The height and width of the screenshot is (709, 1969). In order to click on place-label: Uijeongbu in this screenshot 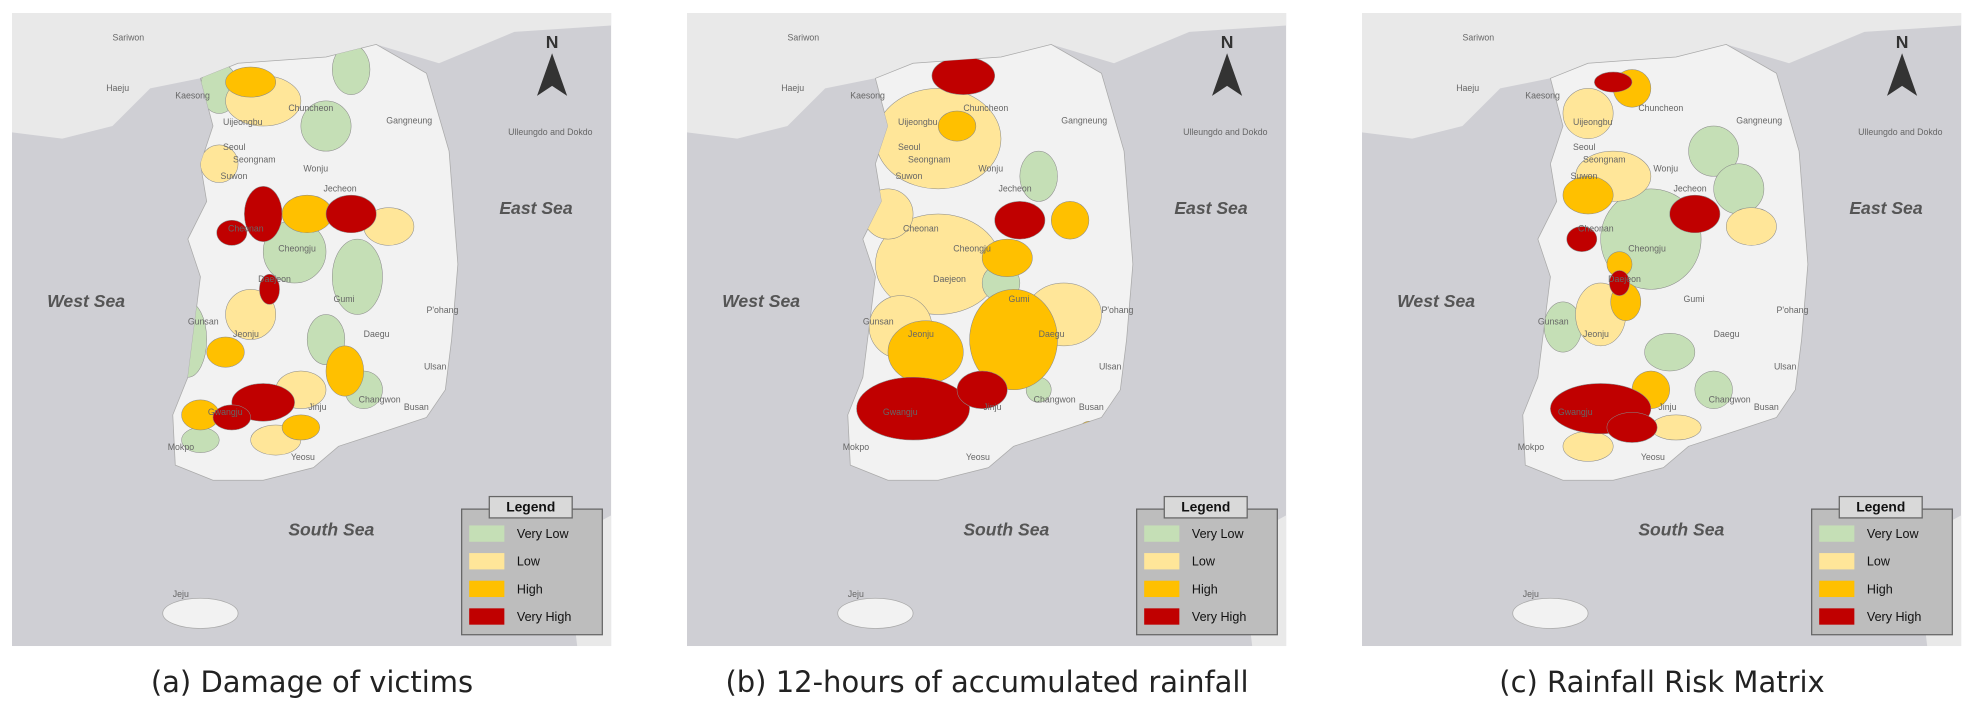, I will do `click(243, 122)`.